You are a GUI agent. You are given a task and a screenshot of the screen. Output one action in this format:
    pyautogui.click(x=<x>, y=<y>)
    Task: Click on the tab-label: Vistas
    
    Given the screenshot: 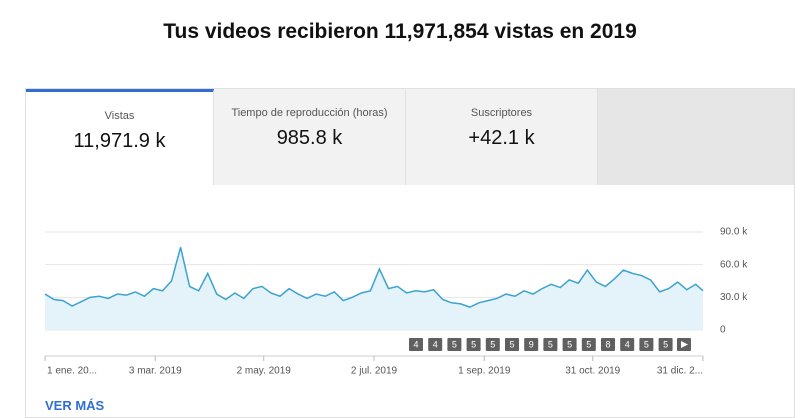 What is the action you would take?
    pyautogui.click(x=119, y=116)
    